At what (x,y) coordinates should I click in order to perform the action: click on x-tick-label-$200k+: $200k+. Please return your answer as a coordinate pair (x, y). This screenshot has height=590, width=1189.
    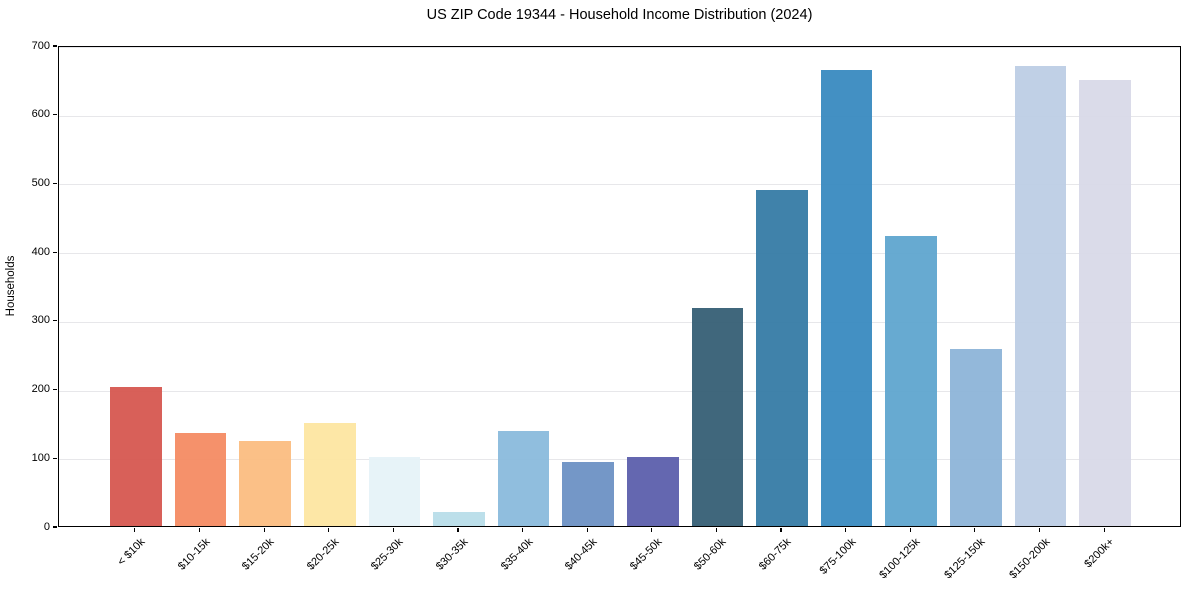
    Looking at the image, I should click on (1099, 553).